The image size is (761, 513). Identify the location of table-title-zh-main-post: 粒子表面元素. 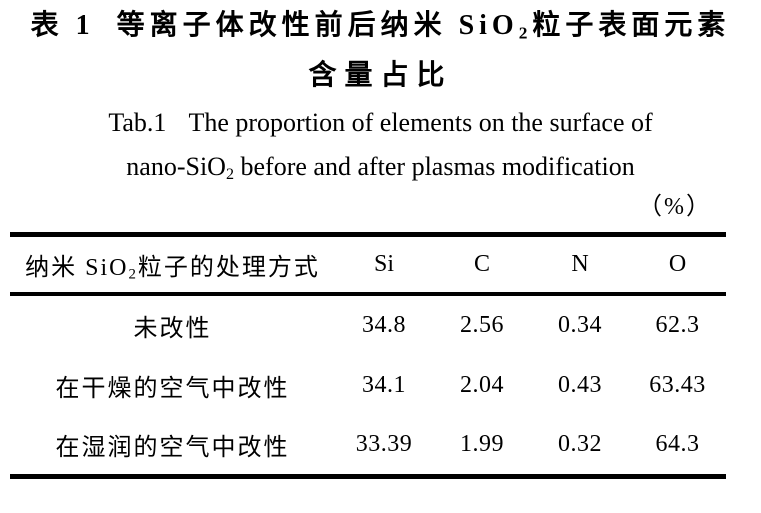
(631, 25).